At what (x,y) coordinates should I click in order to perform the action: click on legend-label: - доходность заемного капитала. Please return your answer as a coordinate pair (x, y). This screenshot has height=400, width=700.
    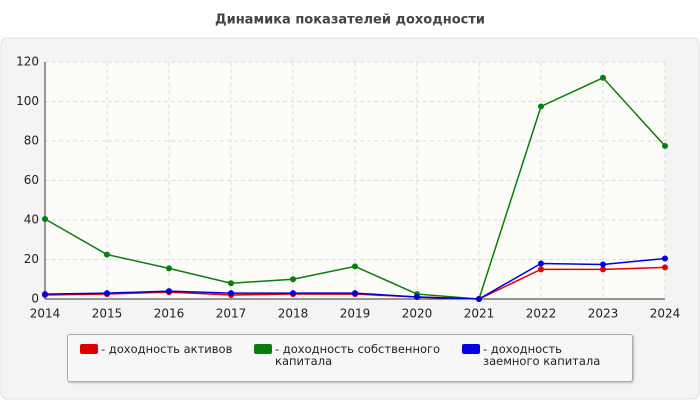
    Looking at the image, I should click on (542, 355).